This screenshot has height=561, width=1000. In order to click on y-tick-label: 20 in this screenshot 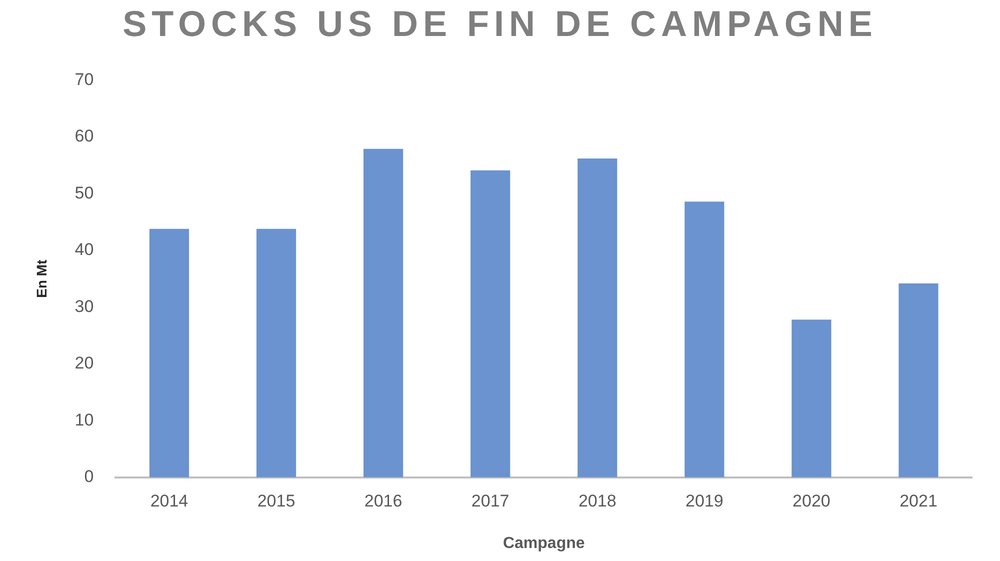, I will do `click(84, 363)`.